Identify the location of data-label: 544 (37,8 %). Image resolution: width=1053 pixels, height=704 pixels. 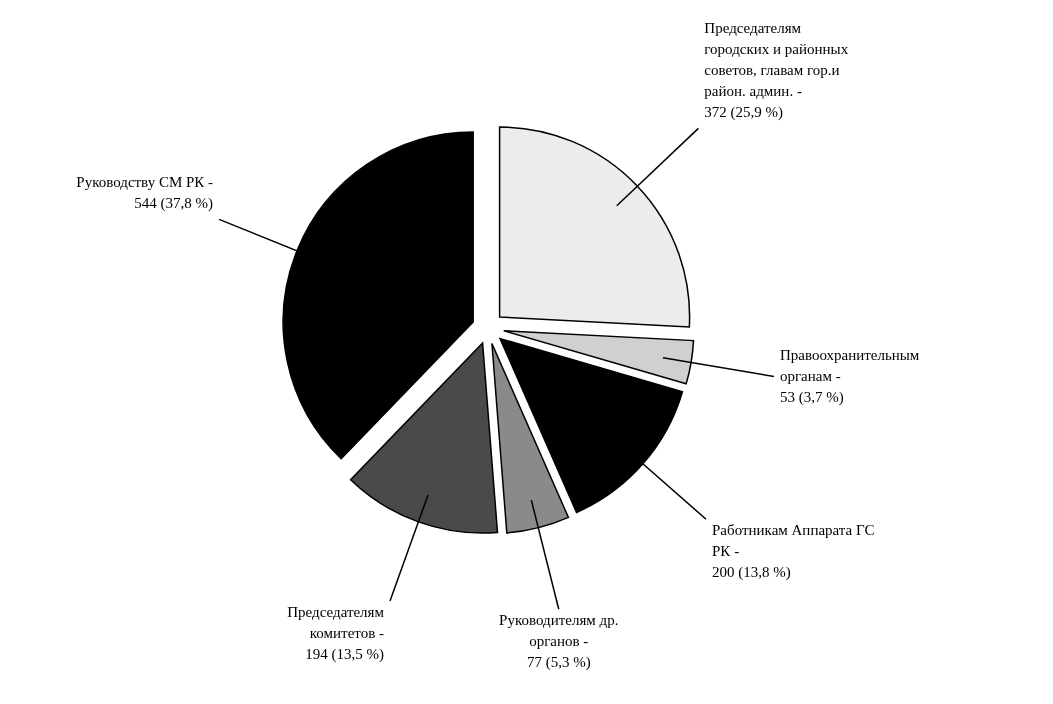
(174, 204).